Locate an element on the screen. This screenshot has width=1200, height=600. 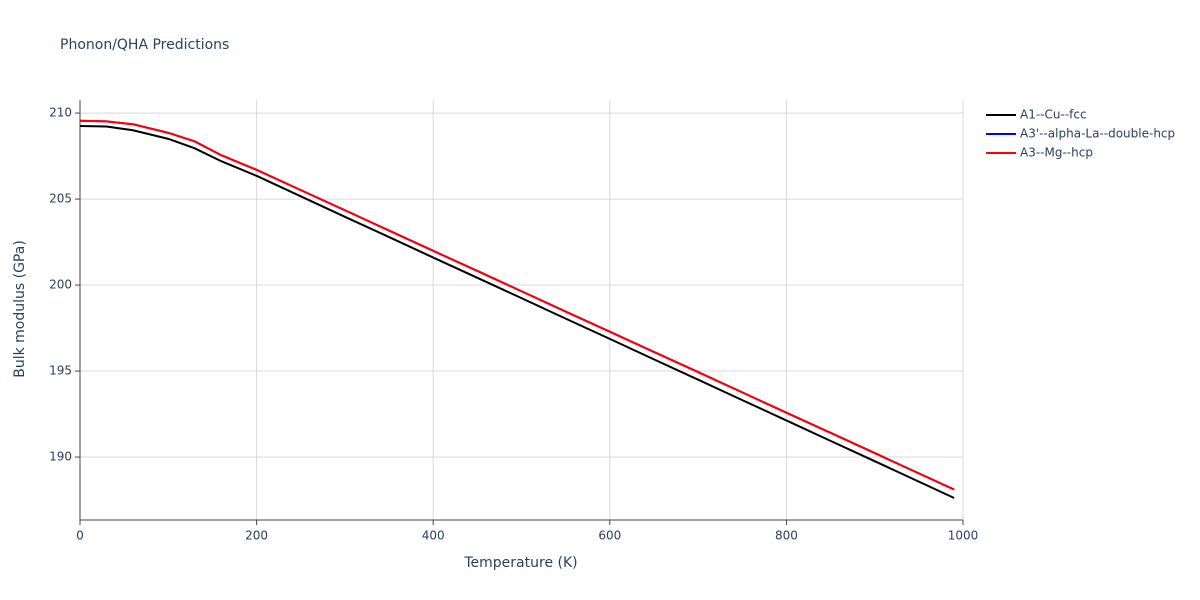
chart-title: Phonon/QHA Predictions is located at coordinates (144, 45).